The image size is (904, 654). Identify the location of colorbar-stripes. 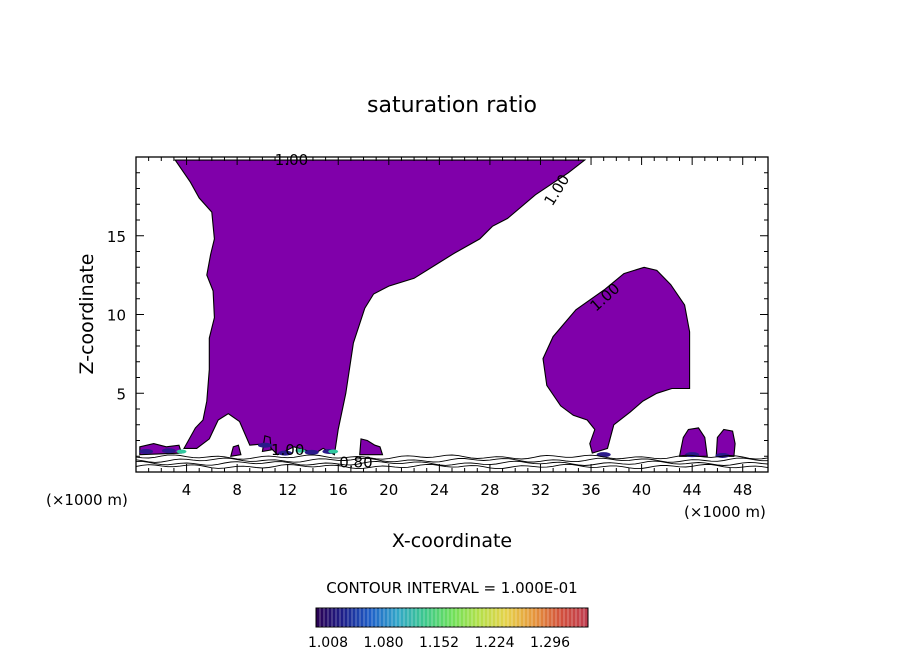
(452, 617).